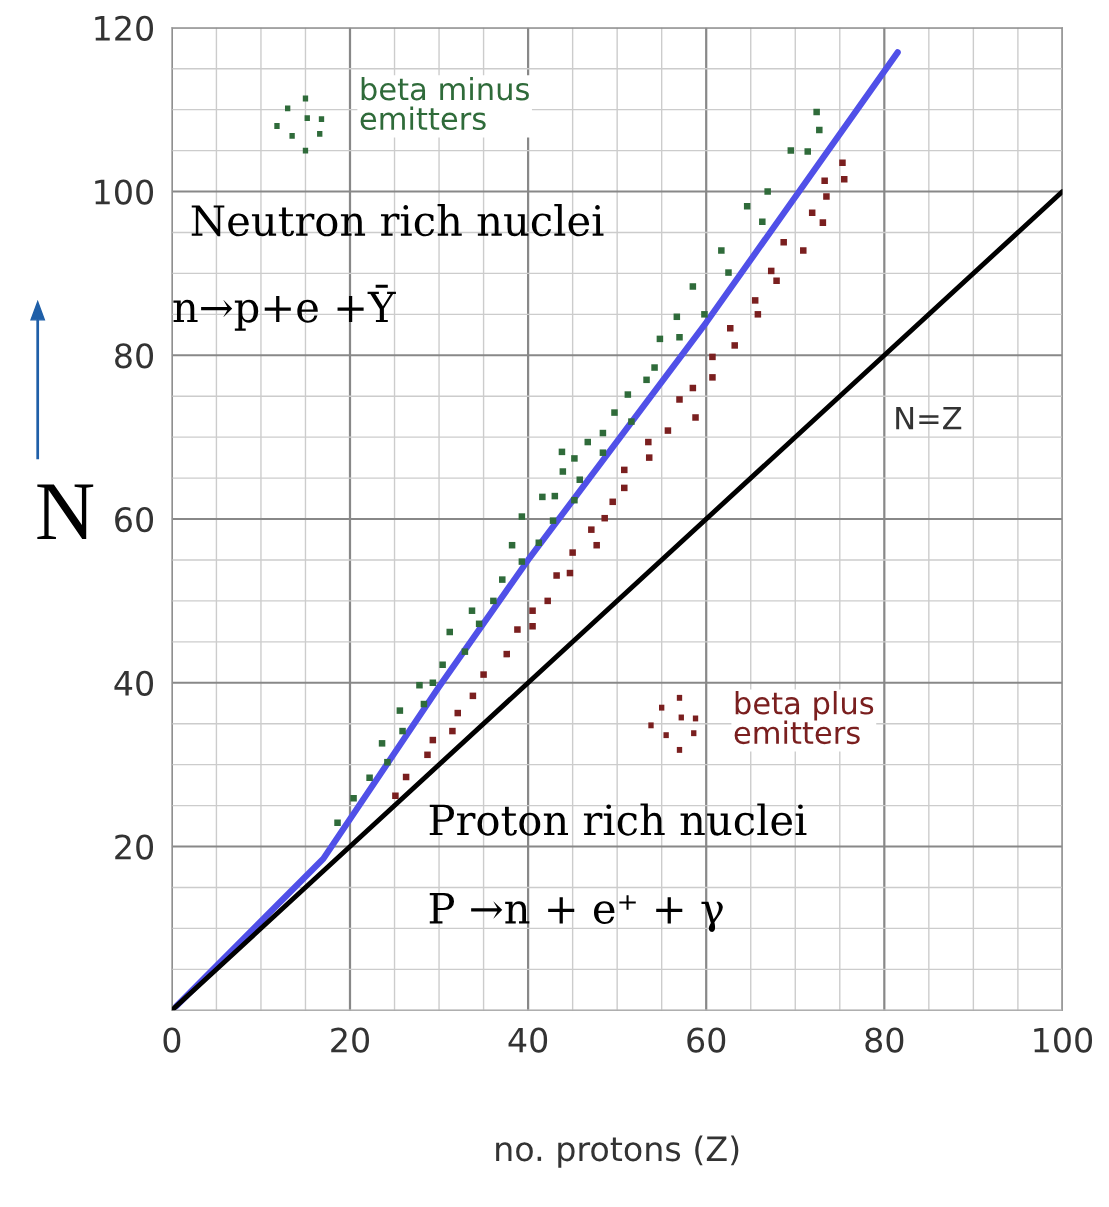  Describe the element at coordinates (124, 192) in the screenshot. I see `y-tick-label: 100` at that location.